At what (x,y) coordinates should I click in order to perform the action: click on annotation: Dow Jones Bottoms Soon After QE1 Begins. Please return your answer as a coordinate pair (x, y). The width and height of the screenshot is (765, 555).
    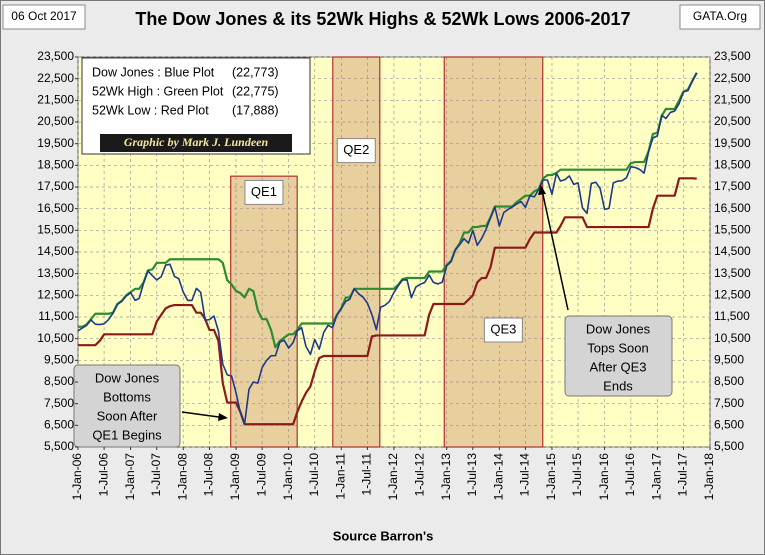
    Looking at the image, I should click on (150, 406).